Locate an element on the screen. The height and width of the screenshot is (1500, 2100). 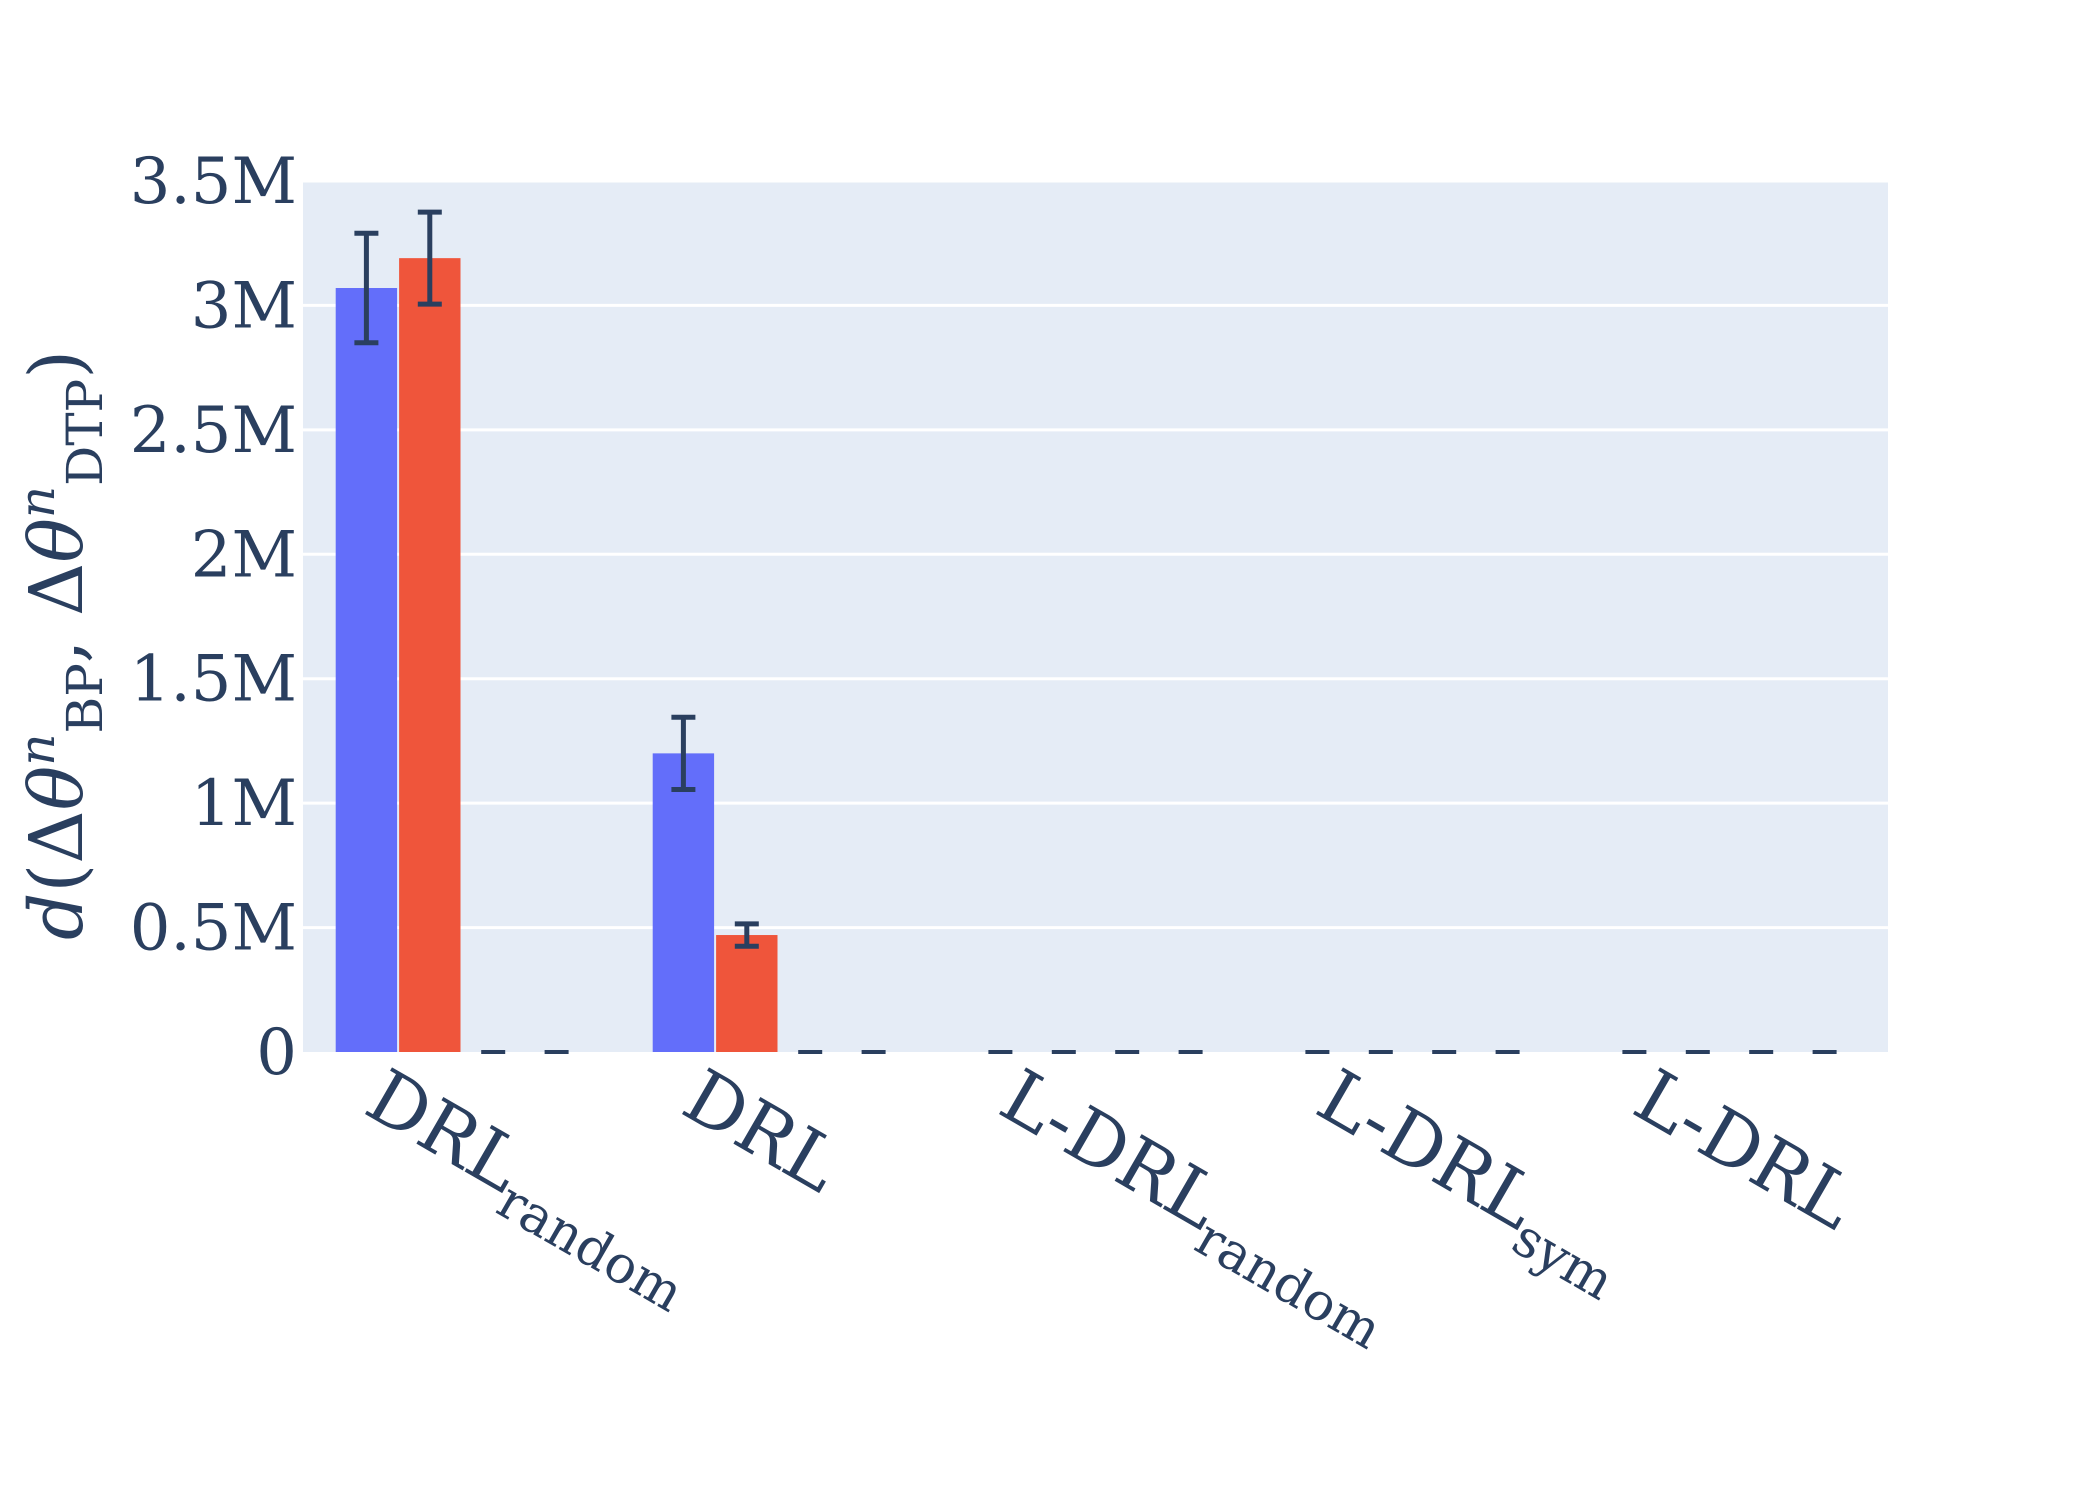
y-axis-title-part: d is located at coordinates (57, 916).